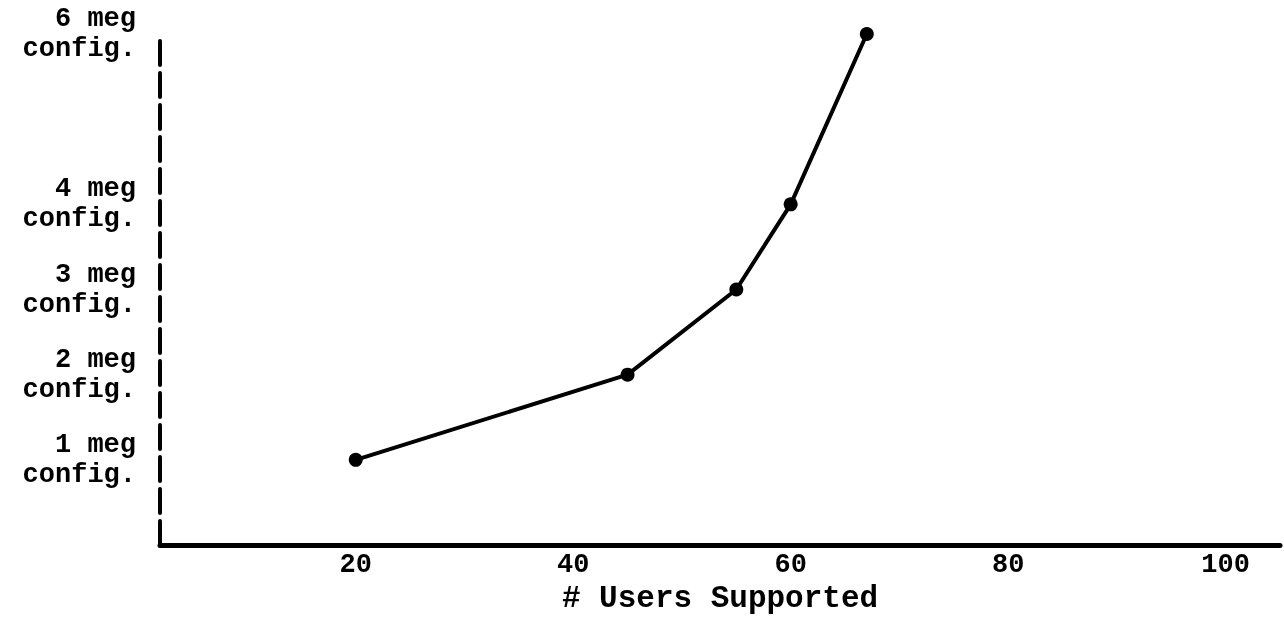  Describe the element at coordinates (790, 564) in the screenshot. I see `x-tick-label: 60` at that location.